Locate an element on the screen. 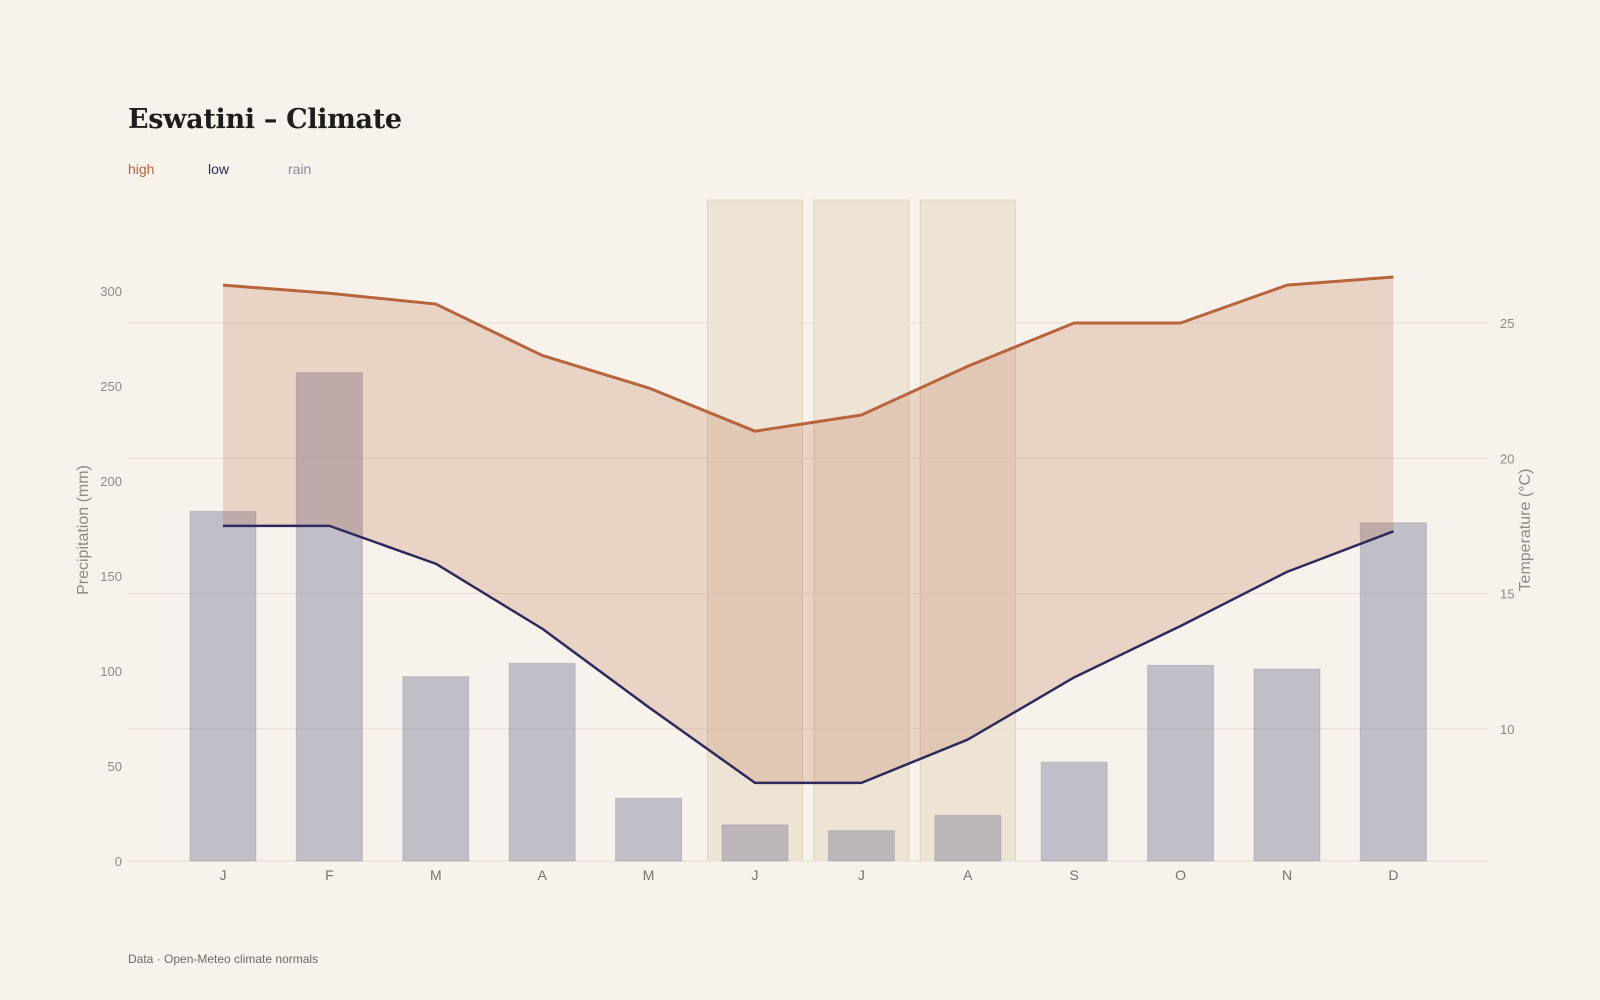 The image size is (1600, 1000). right-axis-tick: 20 is located at coordinates (1507, 458).